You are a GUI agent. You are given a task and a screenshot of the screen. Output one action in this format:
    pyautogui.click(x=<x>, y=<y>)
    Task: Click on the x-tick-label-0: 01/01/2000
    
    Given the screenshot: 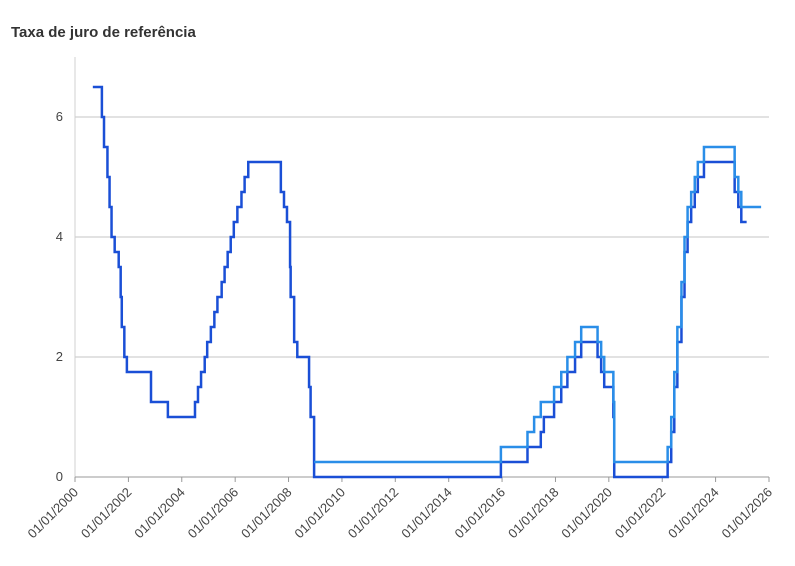 What is the action you would take?
    pyautogui.click(x=52, y=513)
    